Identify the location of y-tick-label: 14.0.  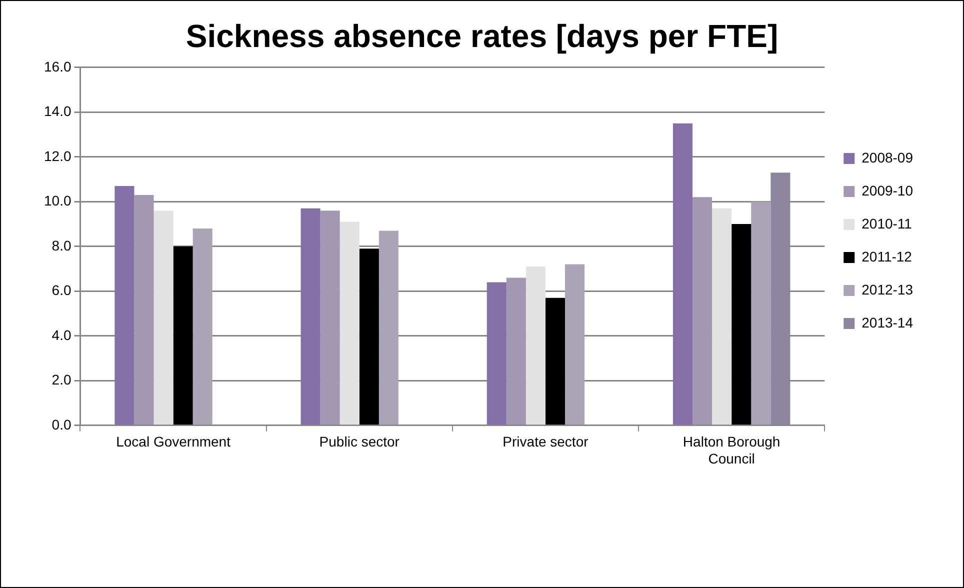
(58, 111).